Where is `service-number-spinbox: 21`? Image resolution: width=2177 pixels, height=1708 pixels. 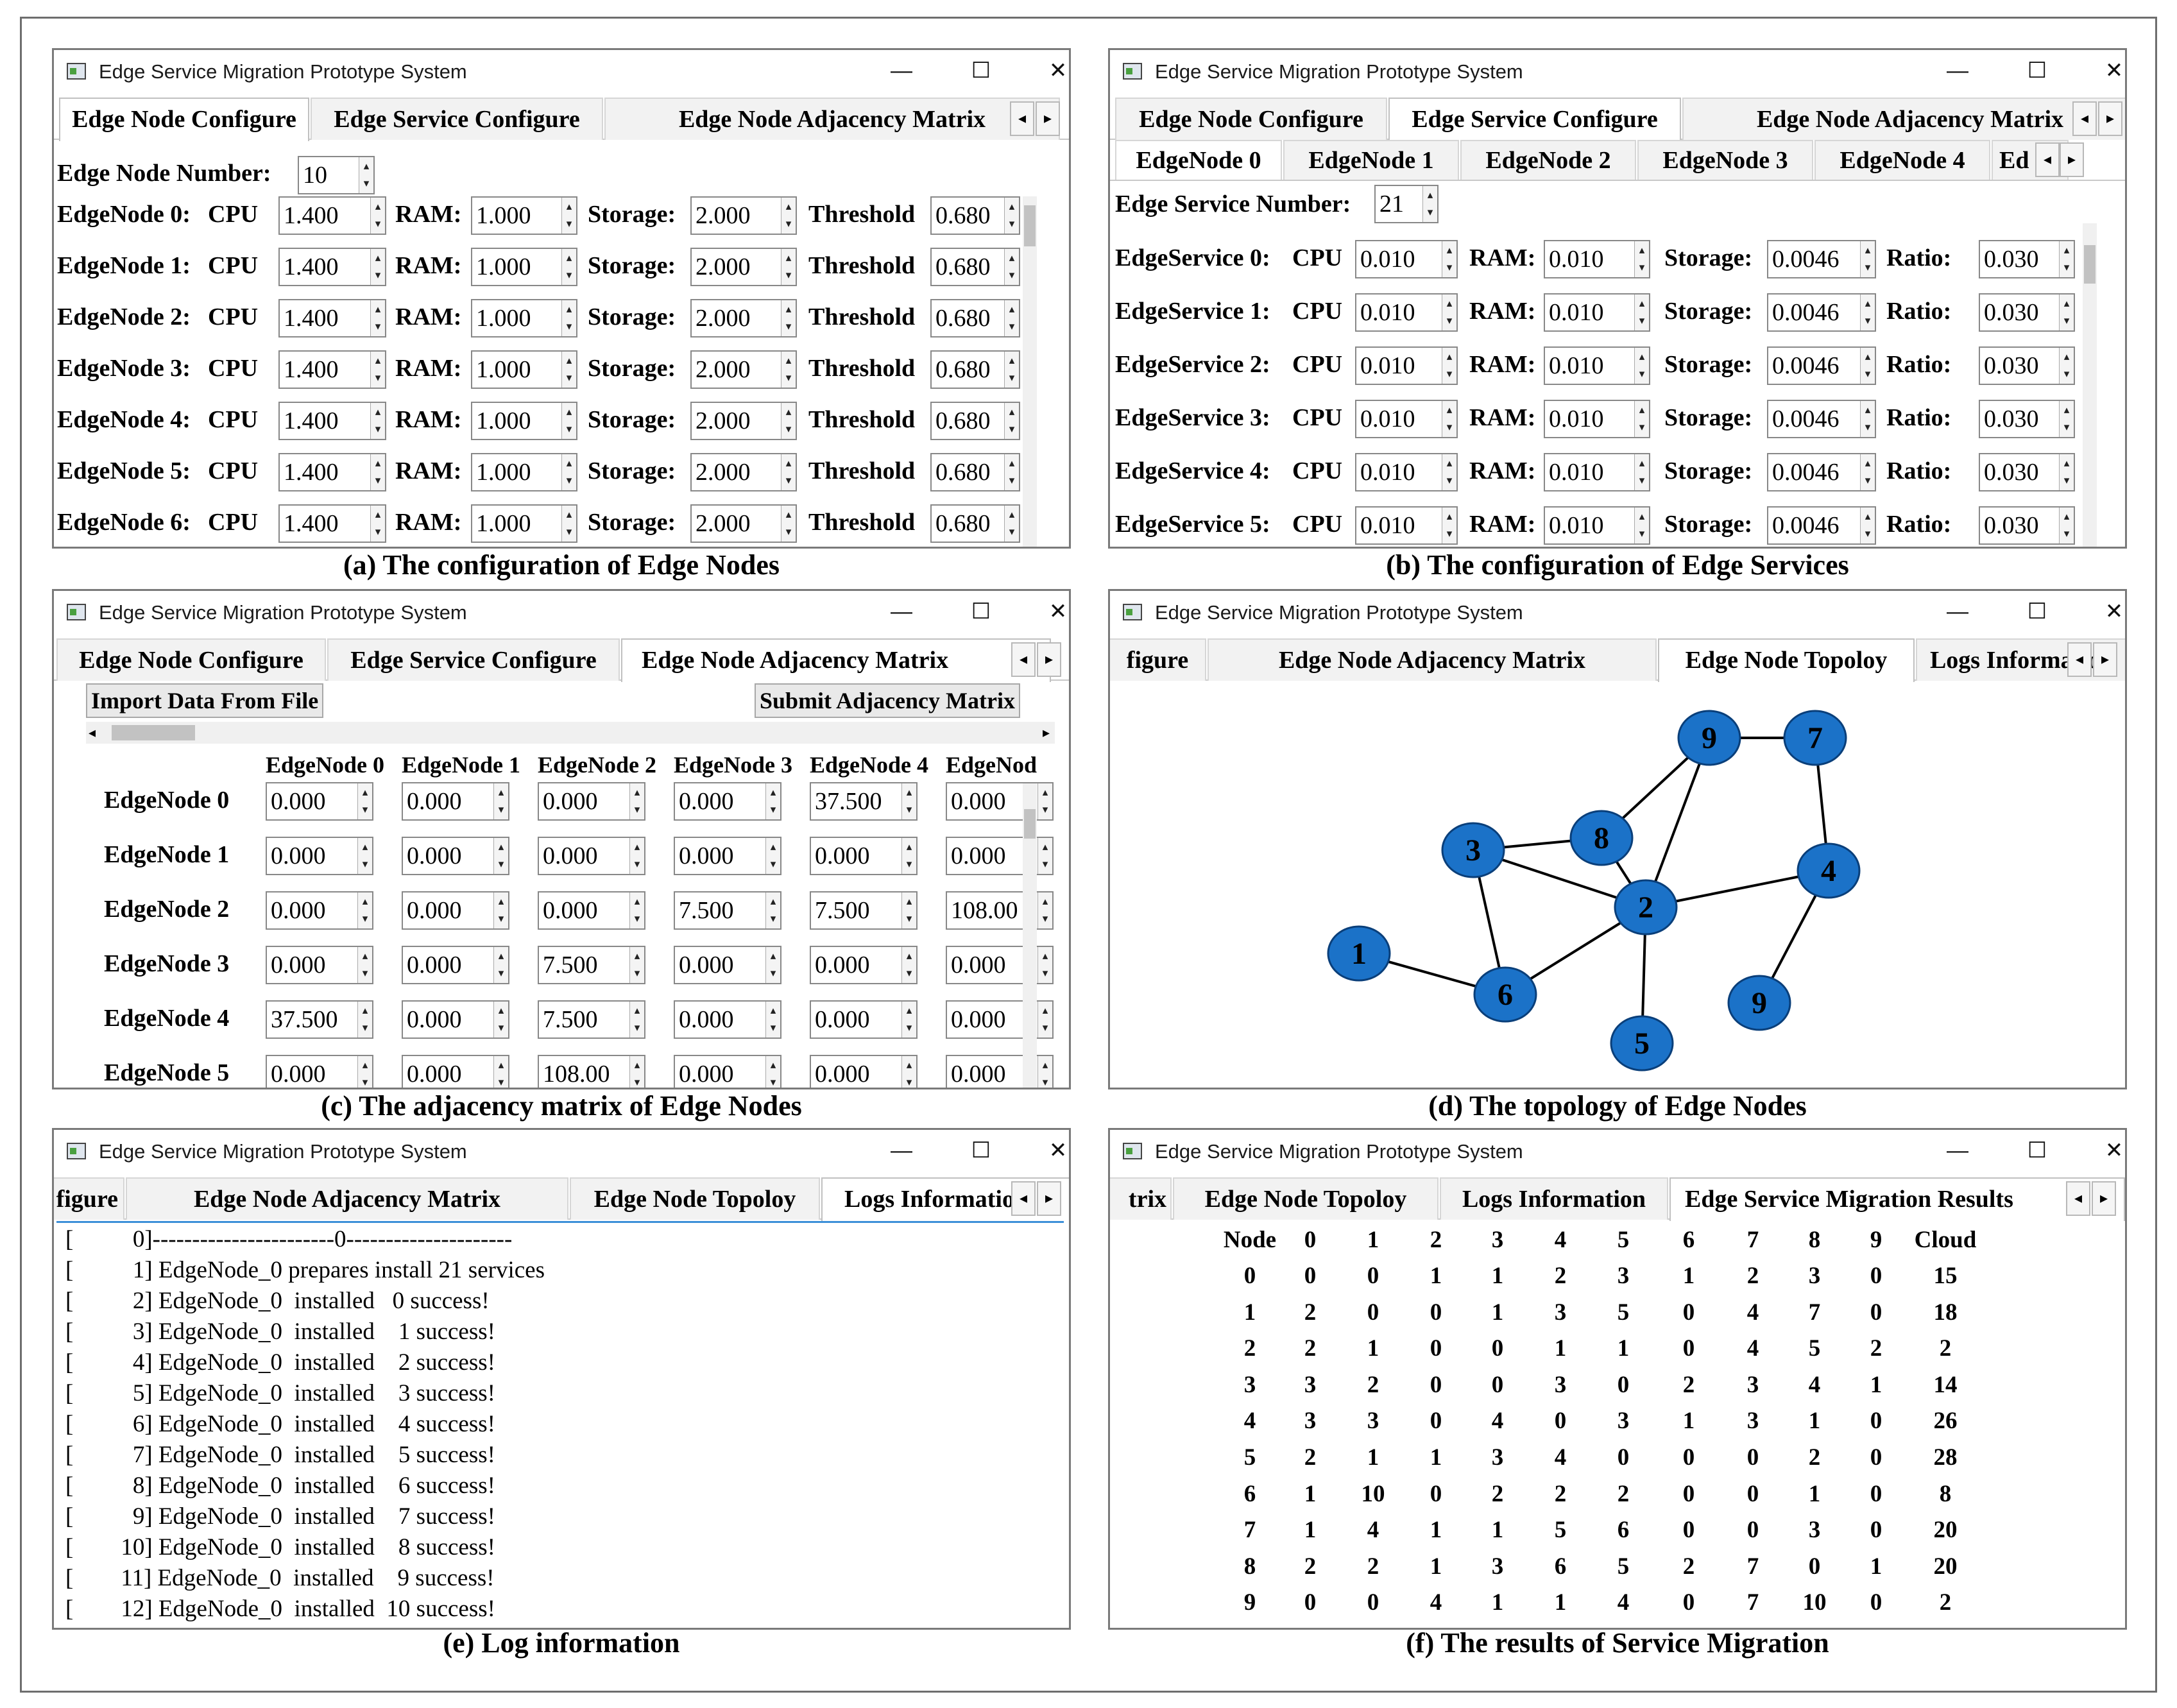 service-number-spinbox: 21 is located at coordinates (1406, 204).